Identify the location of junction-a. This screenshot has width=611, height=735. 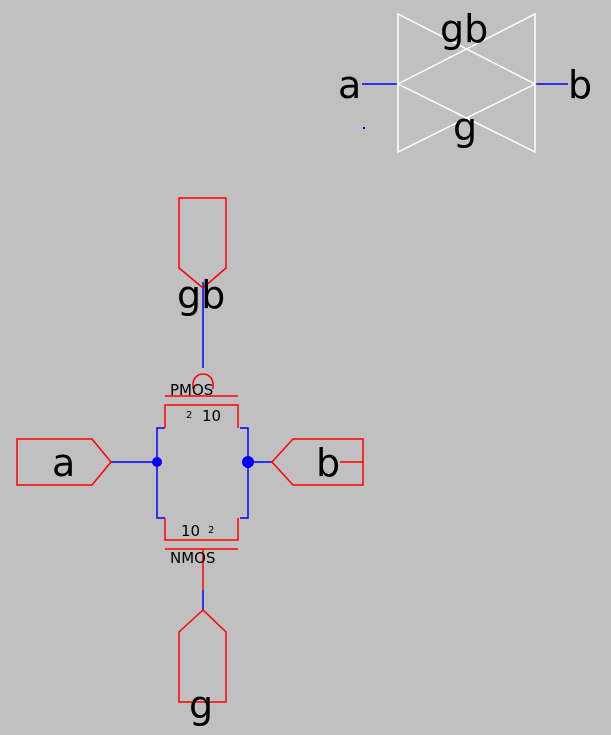
(157, 462).